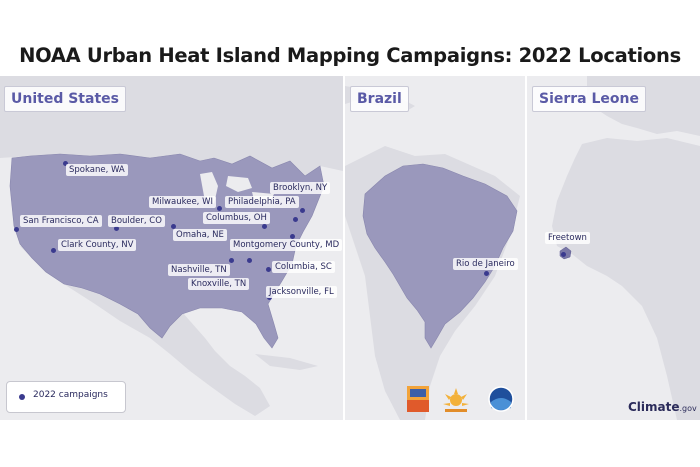  What do you see at coordinates (173, 226) in the screenshot?
I see `omaha-marker` at bounding box center [173, 226].